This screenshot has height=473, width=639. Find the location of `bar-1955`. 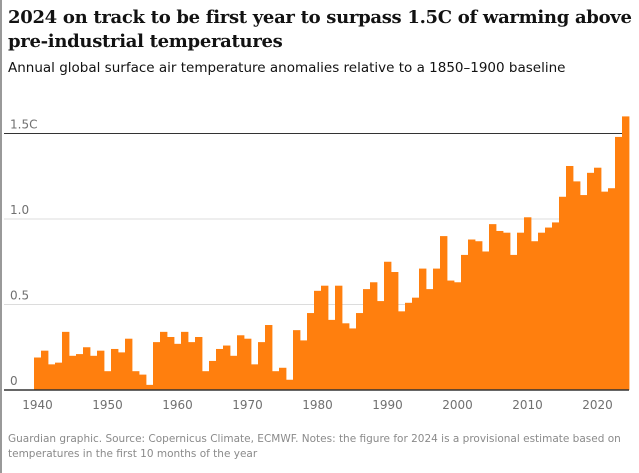

bar-1955 is located at coordinates (143, 382).